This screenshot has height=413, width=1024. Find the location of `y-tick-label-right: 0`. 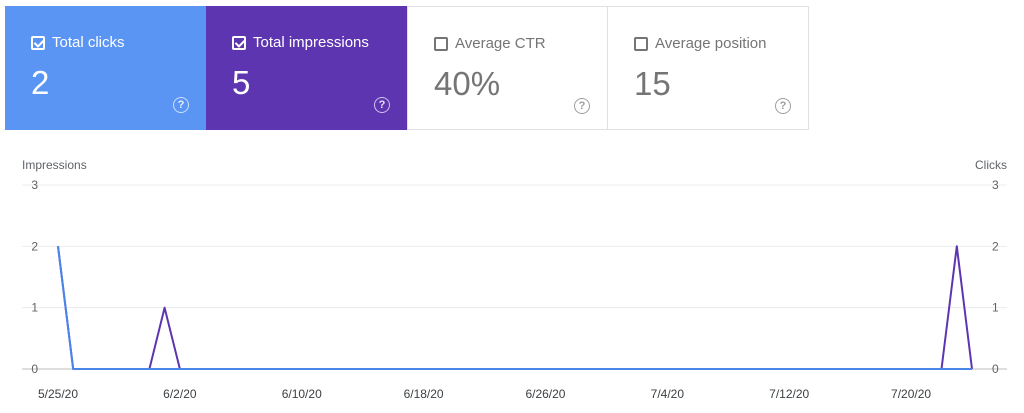

y-tick-label-right: 0 is located at coordinates (995, 369).